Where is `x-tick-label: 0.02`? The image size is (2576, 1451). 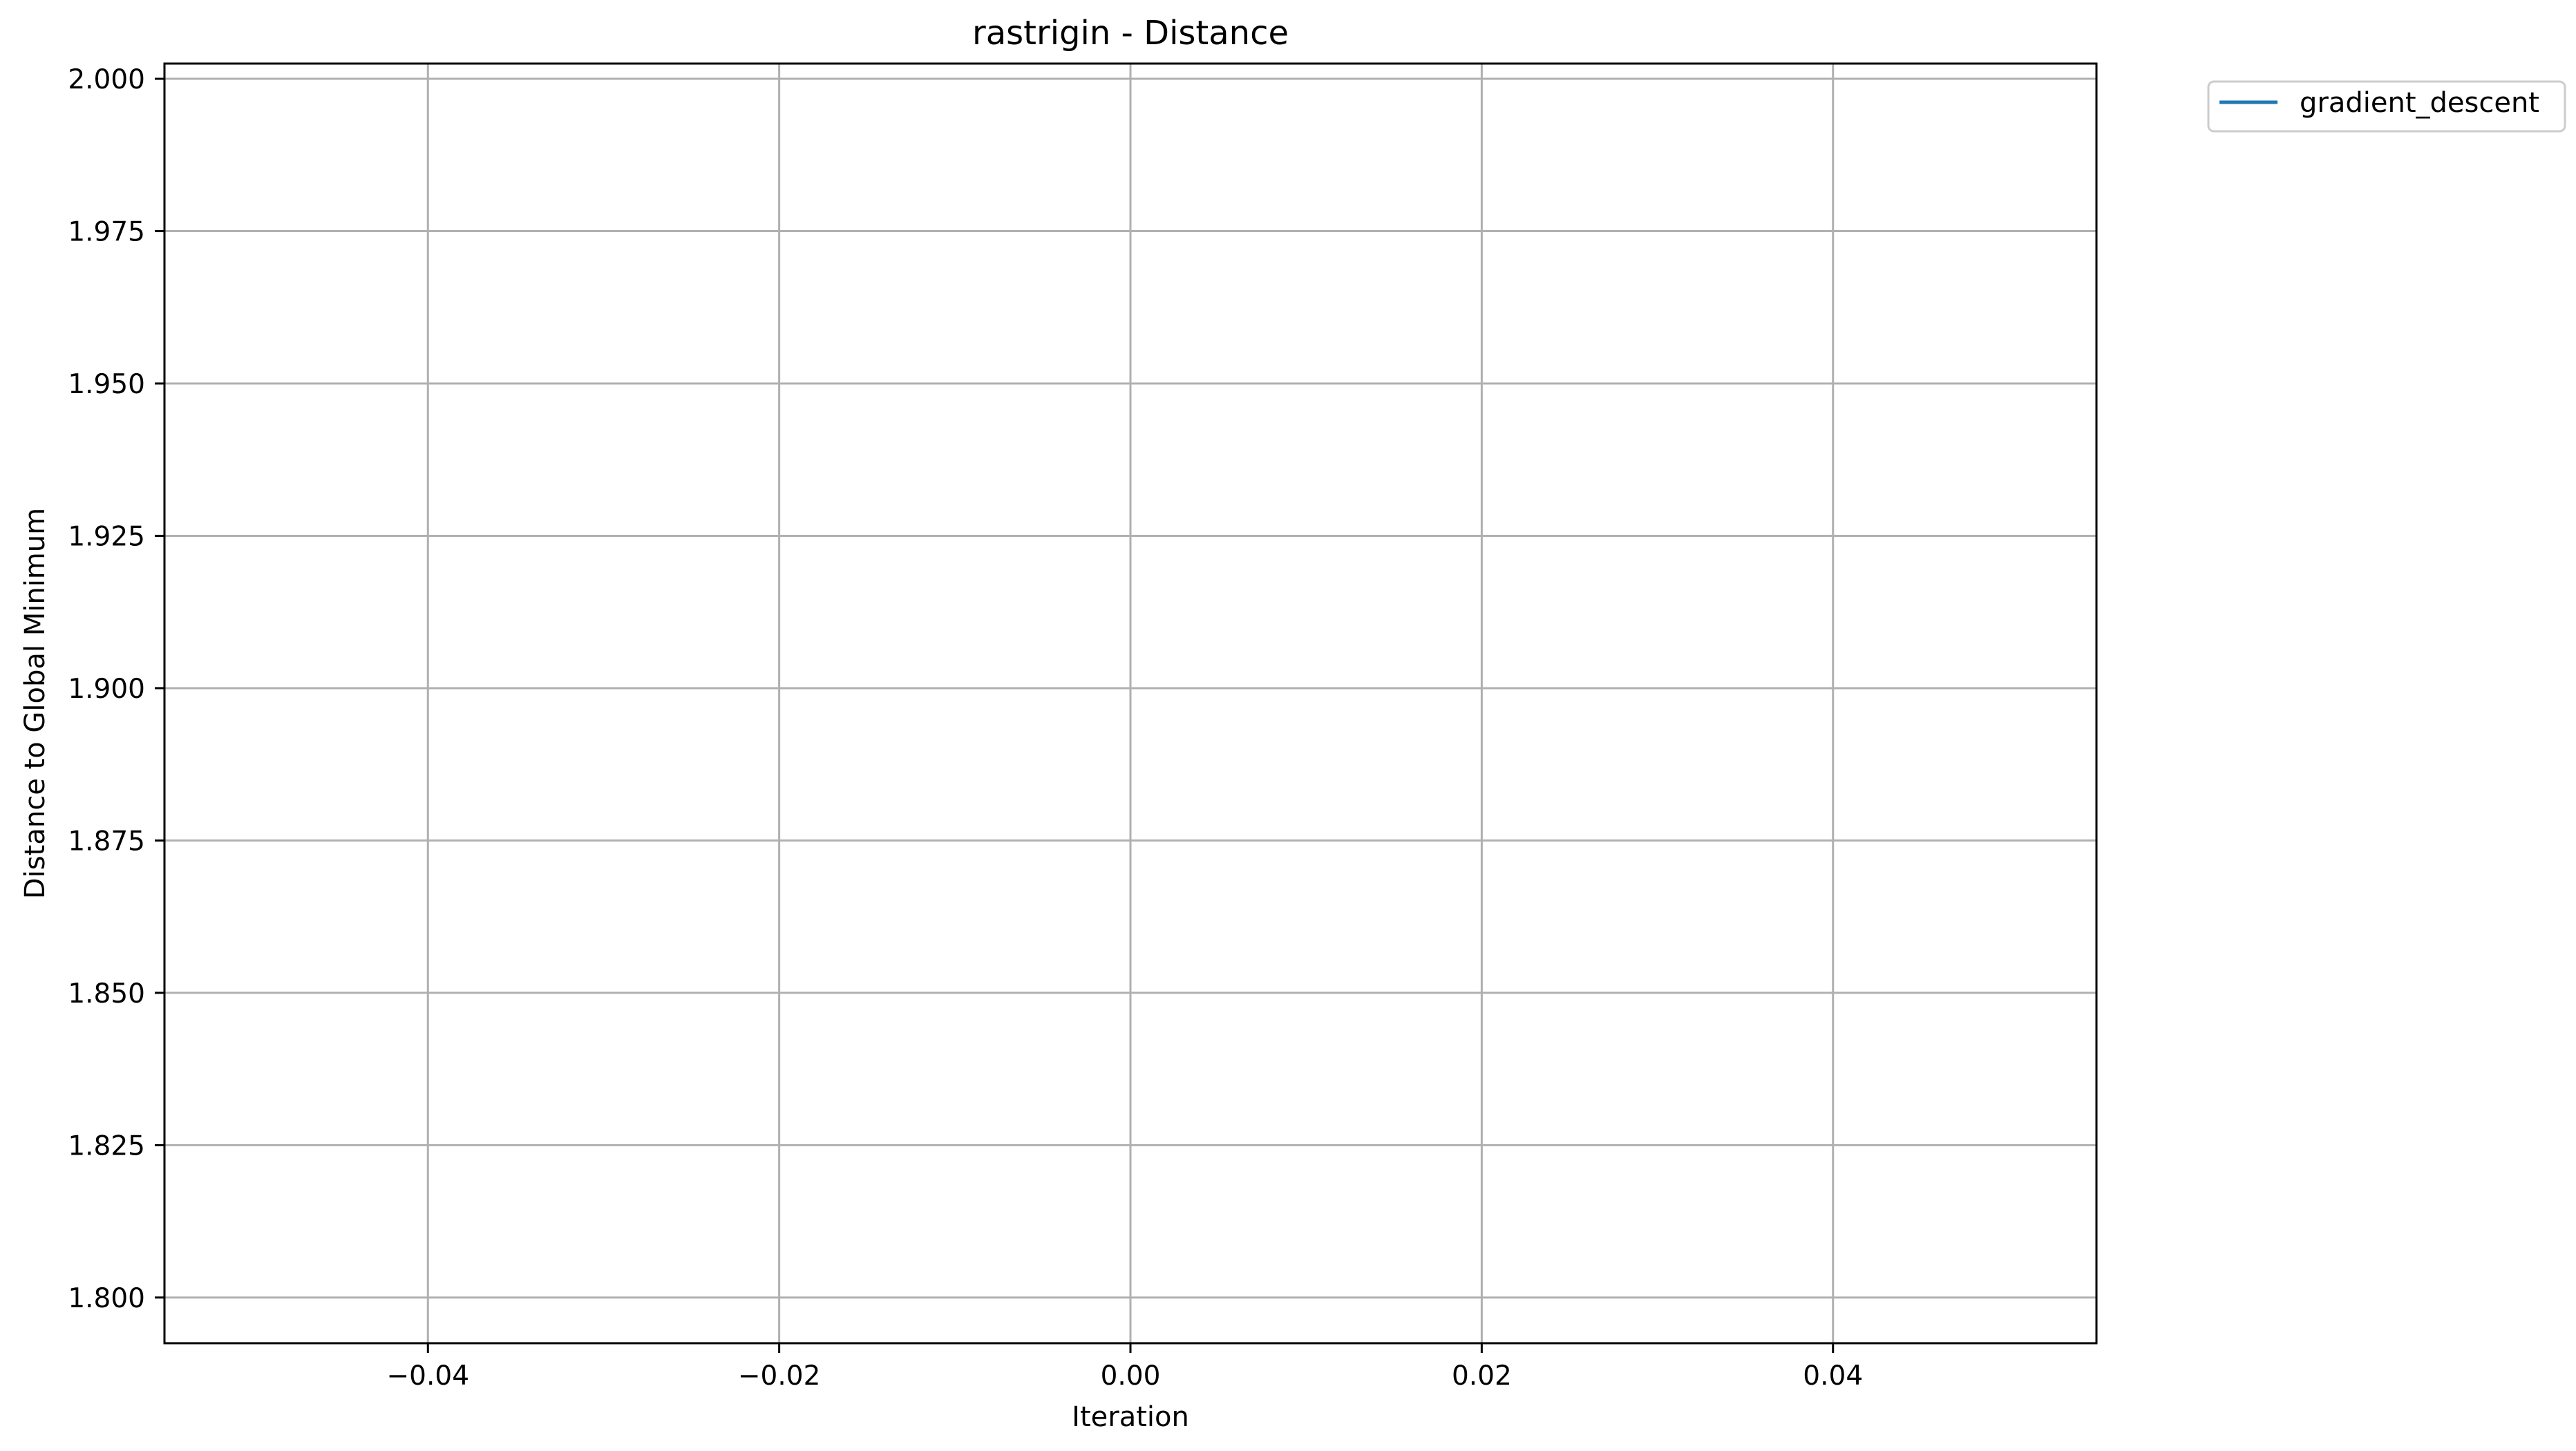
x-tick-label: 0.02 is located at coordinates (1482, 1376).